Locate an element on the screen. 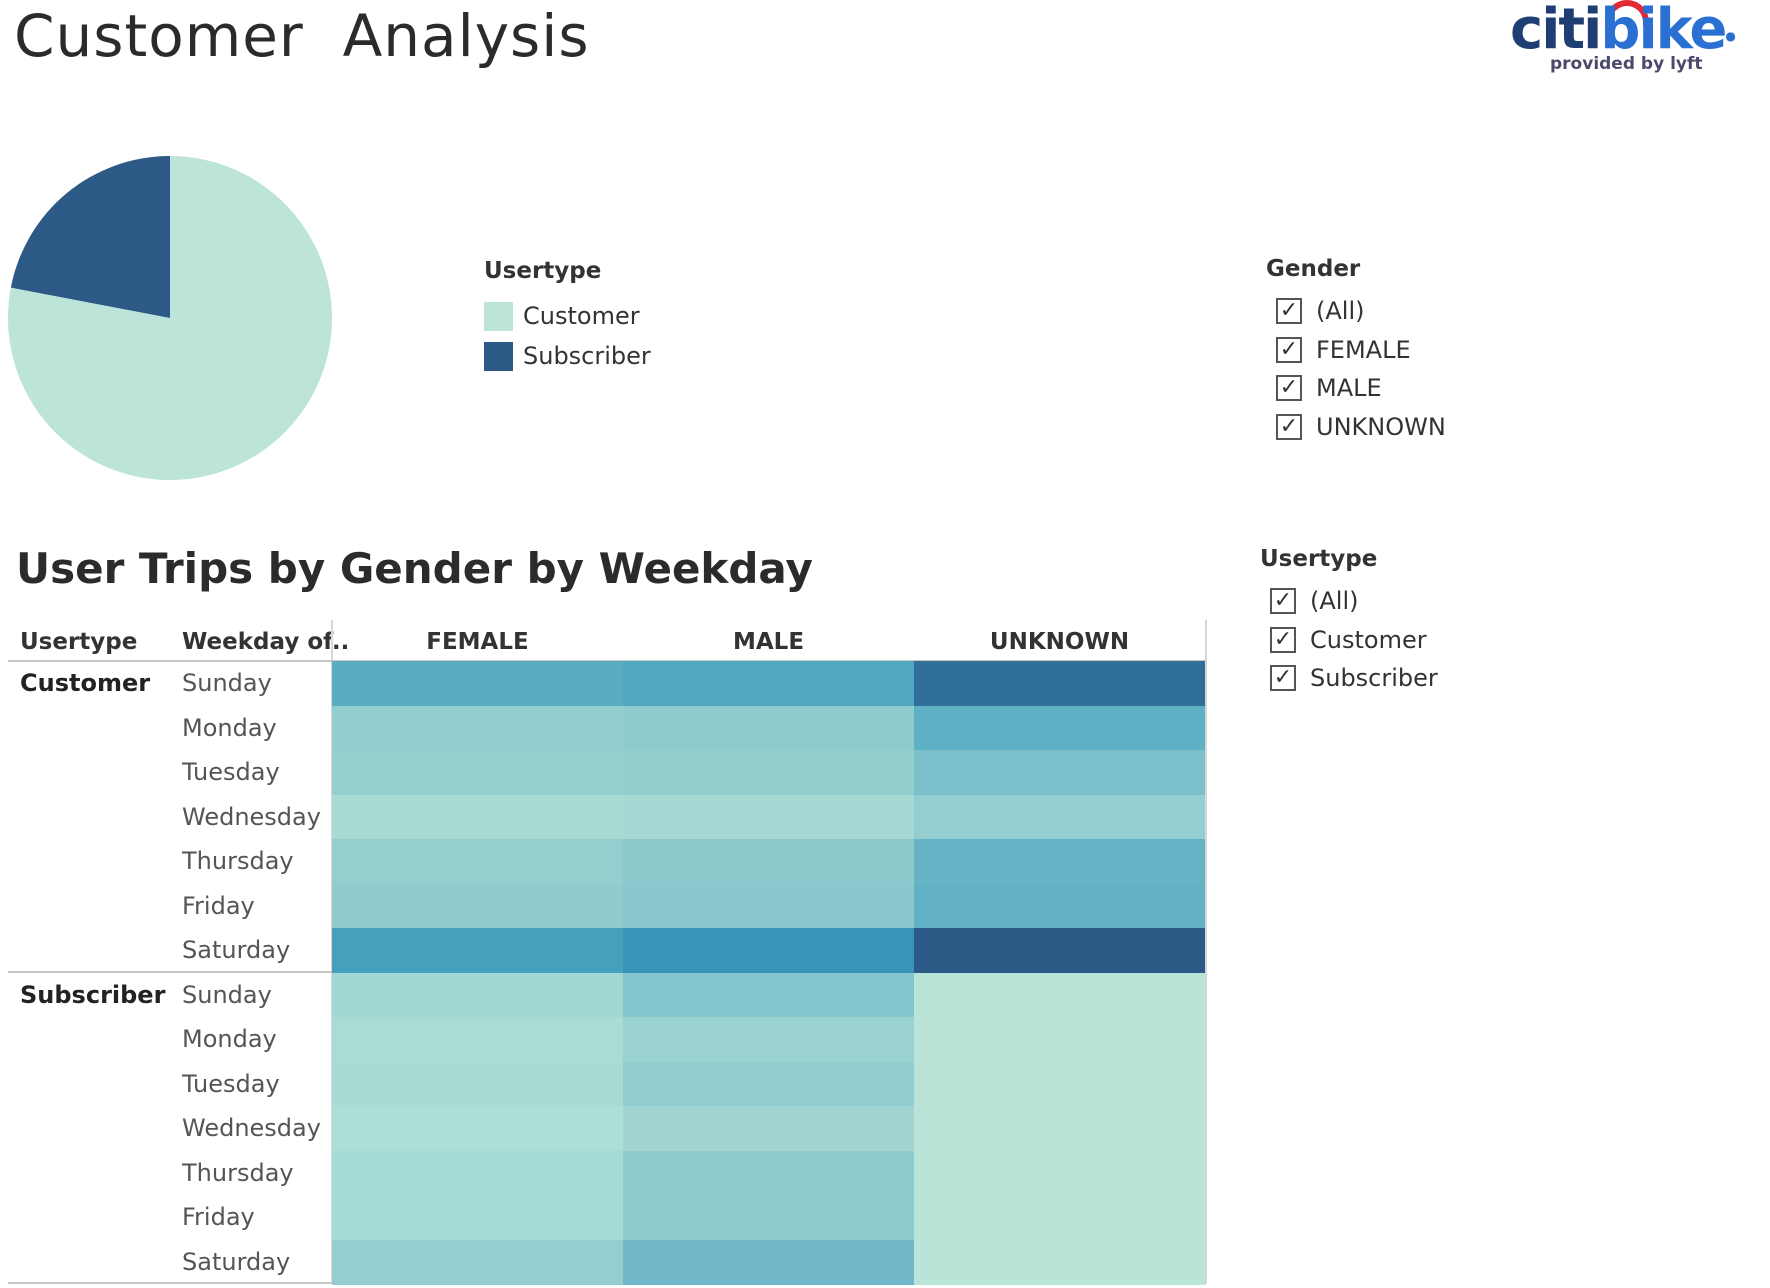 Image resolution: width=1770 pixels, height=1288 pixels. usertype-pie-chart is located at coordinates (170, 318).